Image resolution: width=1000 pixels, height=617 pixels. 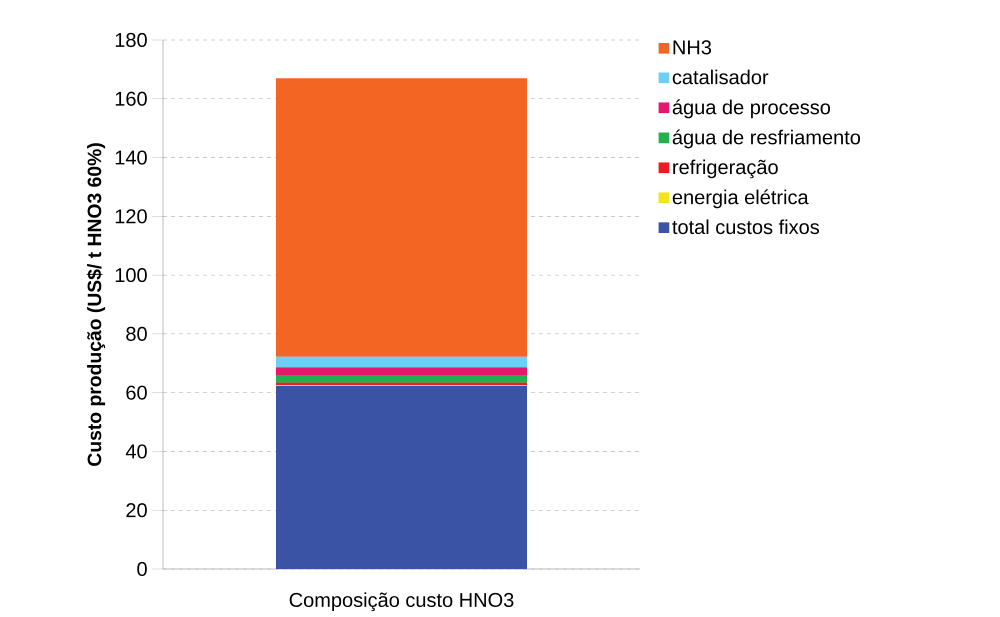 I want to click on legend-label: total custos fixos, so click(x=746, y=226).